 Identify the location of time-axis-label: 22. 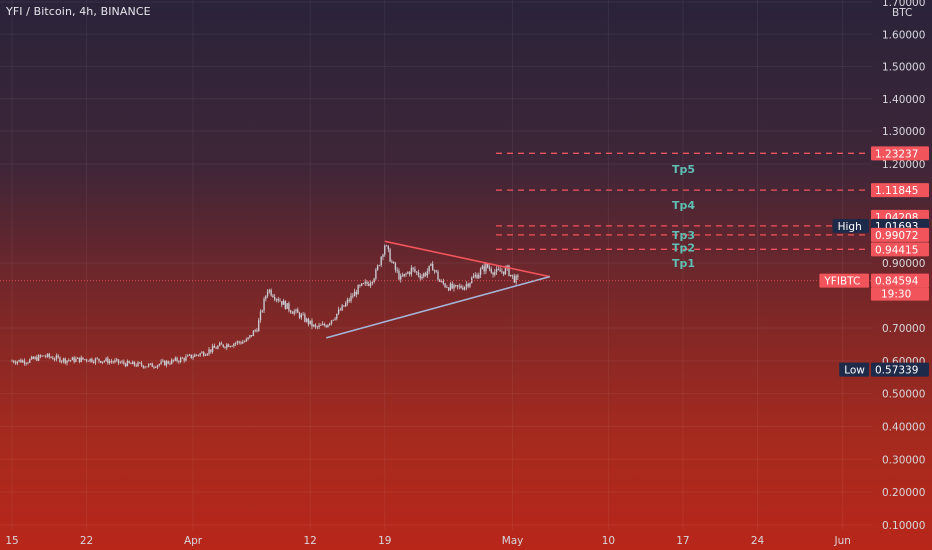
(86, 541).